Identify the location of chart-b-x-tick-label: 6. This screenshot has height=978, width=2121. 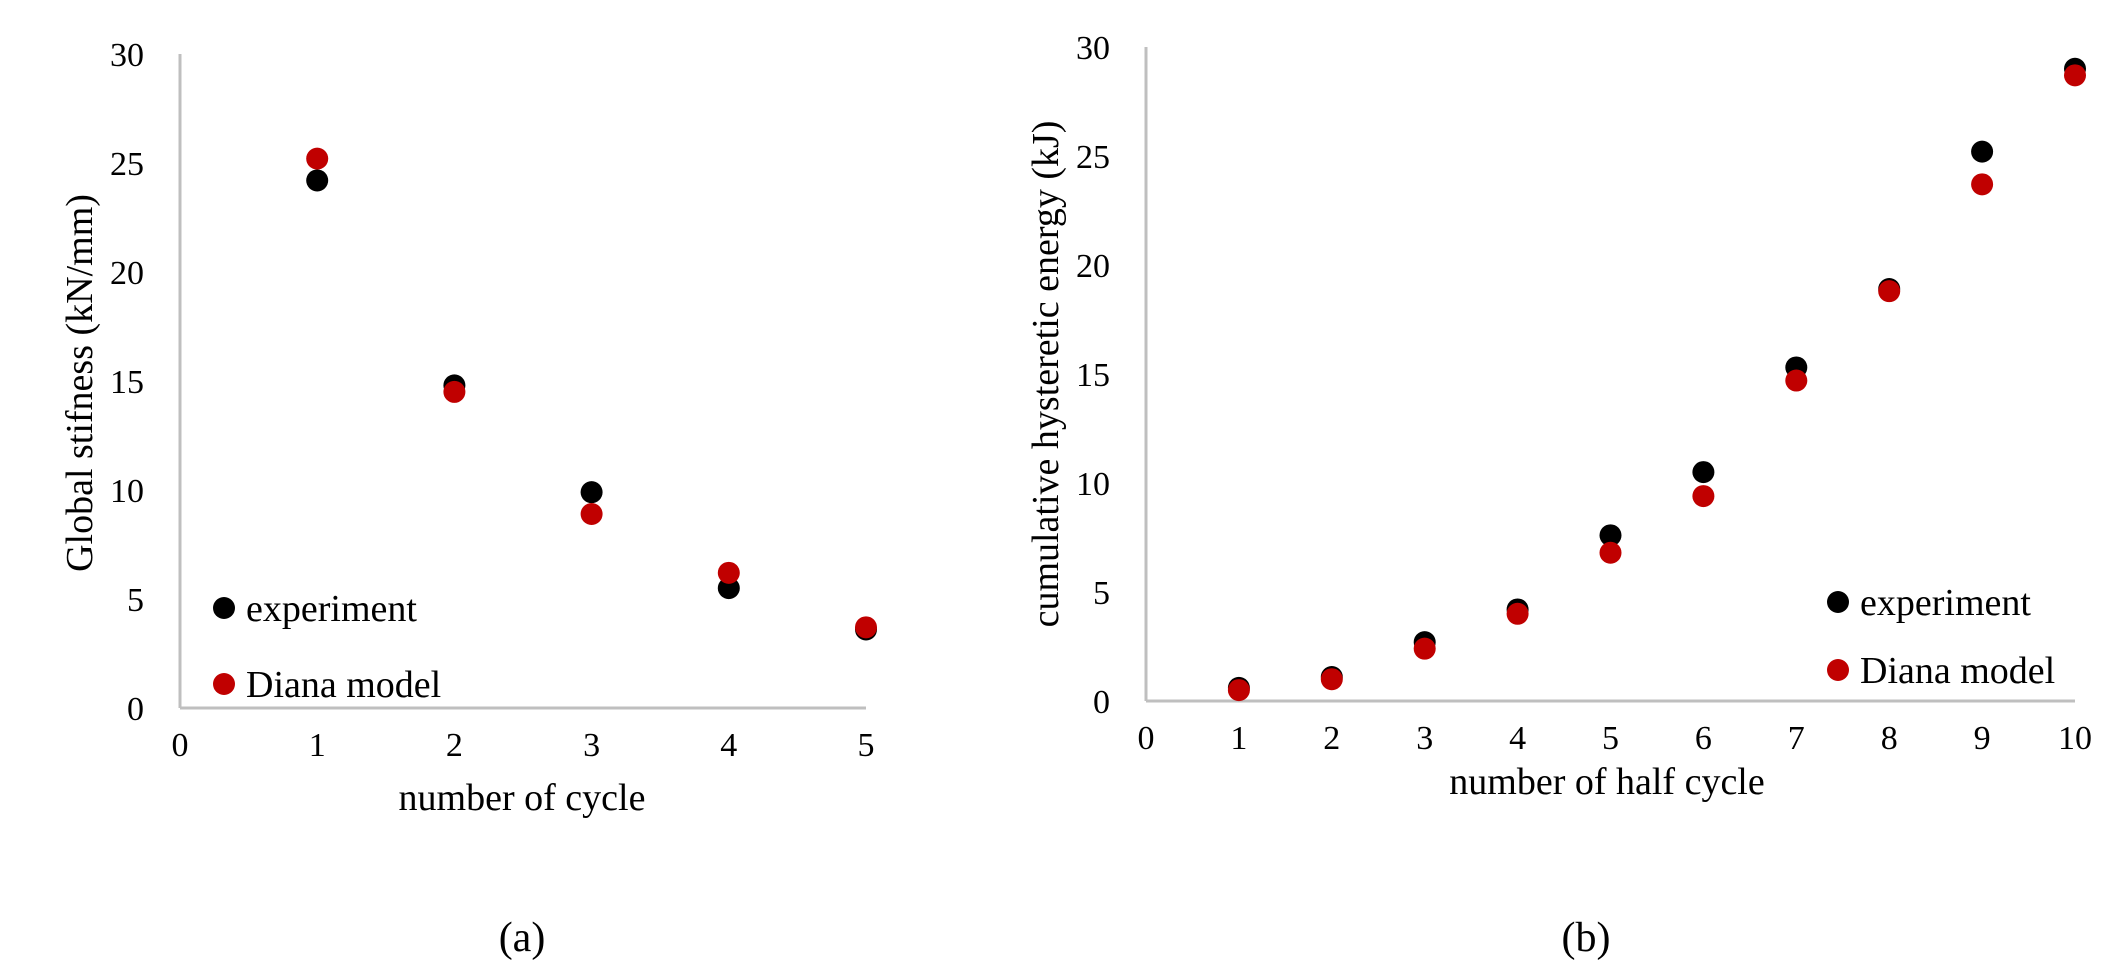
(1703, 738).